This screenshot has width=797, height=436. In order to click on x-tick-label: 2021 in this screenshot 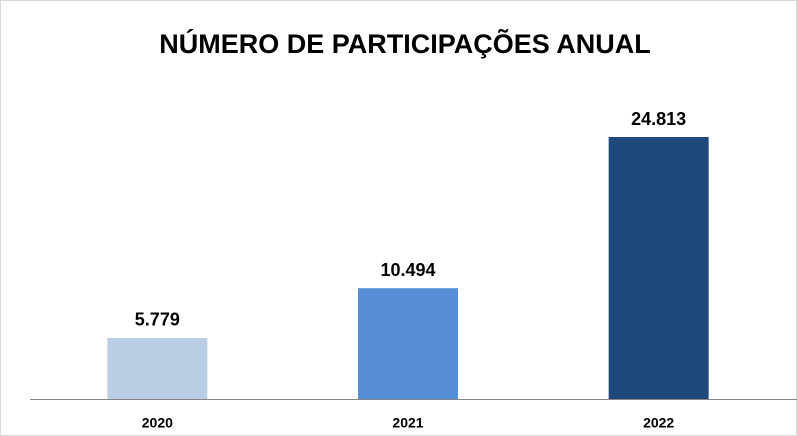, I will do `click(407, 423)`.